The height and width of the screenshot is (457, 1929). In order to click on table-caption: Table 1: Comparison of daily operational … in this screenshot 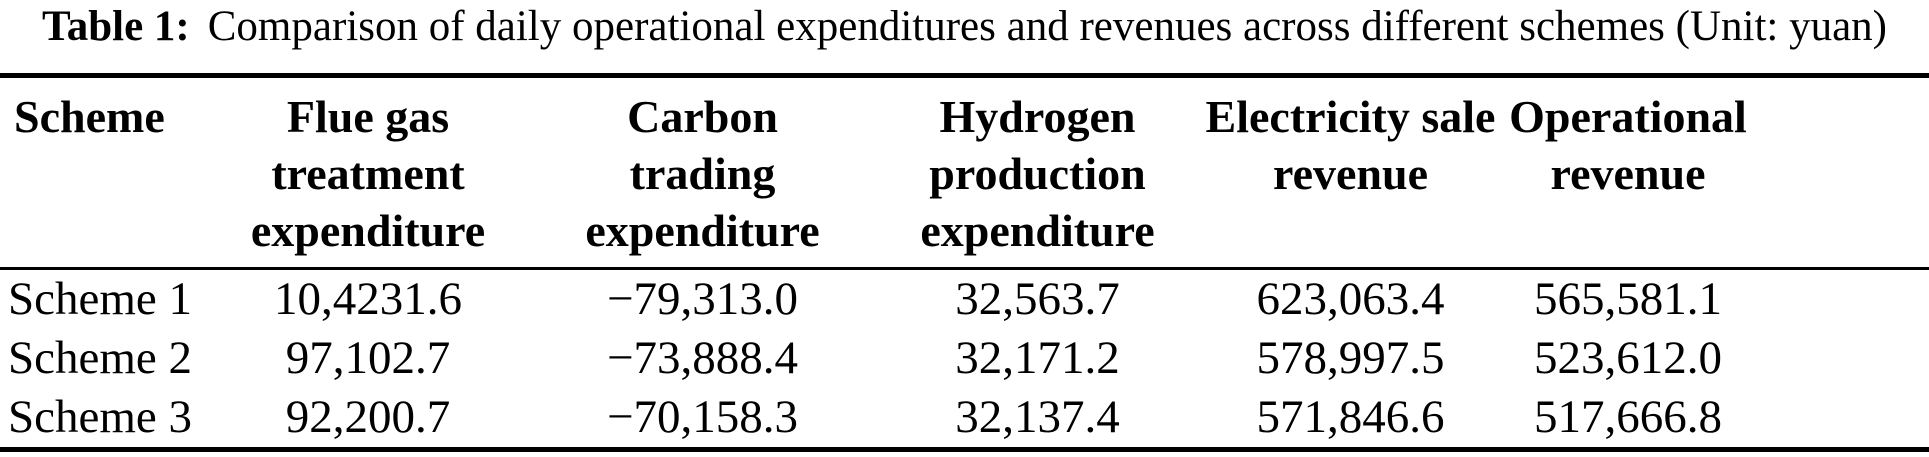, I will do `click(964, 26)`.